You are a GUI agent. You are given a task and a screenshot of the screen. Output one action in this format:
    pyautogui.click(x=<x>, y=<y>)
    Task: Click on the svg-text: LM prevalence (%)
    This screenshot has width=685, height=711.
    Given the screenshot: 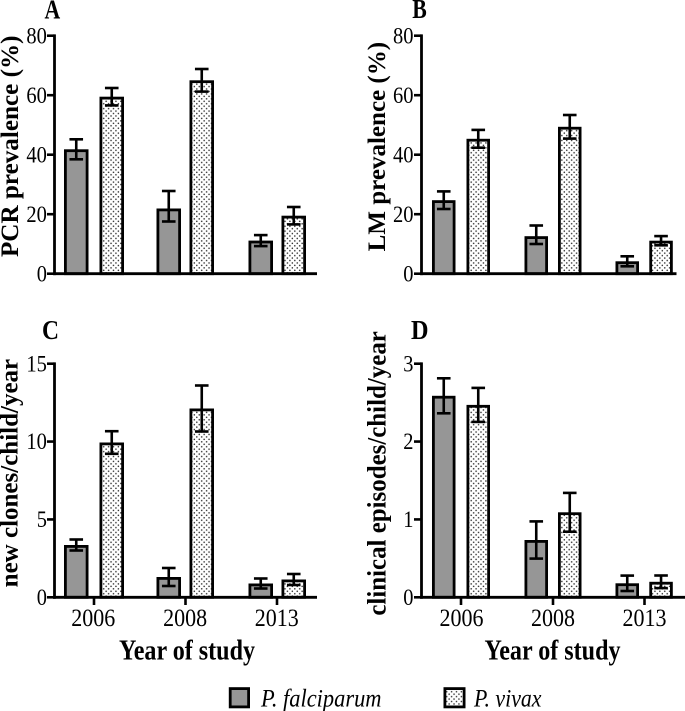 What is the action you would take?
    pyautogui.click(x=377, y=147)
    